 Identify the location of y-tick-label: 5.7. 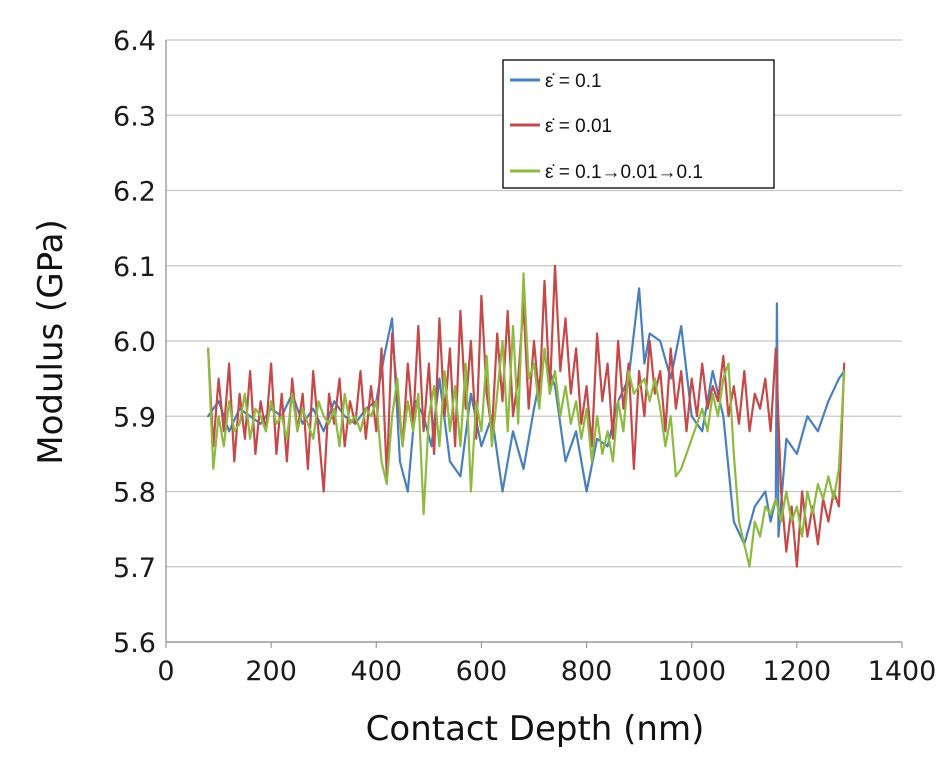
(134, 568).